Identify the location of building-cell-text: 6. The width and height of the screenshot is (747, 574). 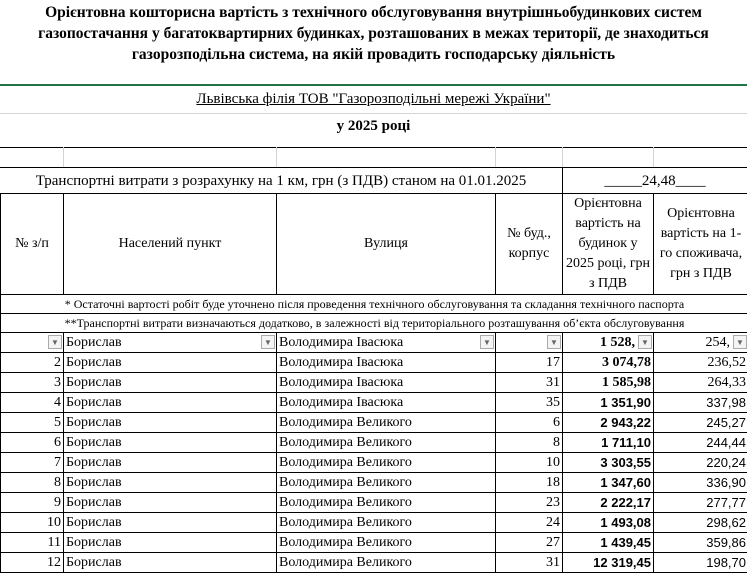
(556, 422).